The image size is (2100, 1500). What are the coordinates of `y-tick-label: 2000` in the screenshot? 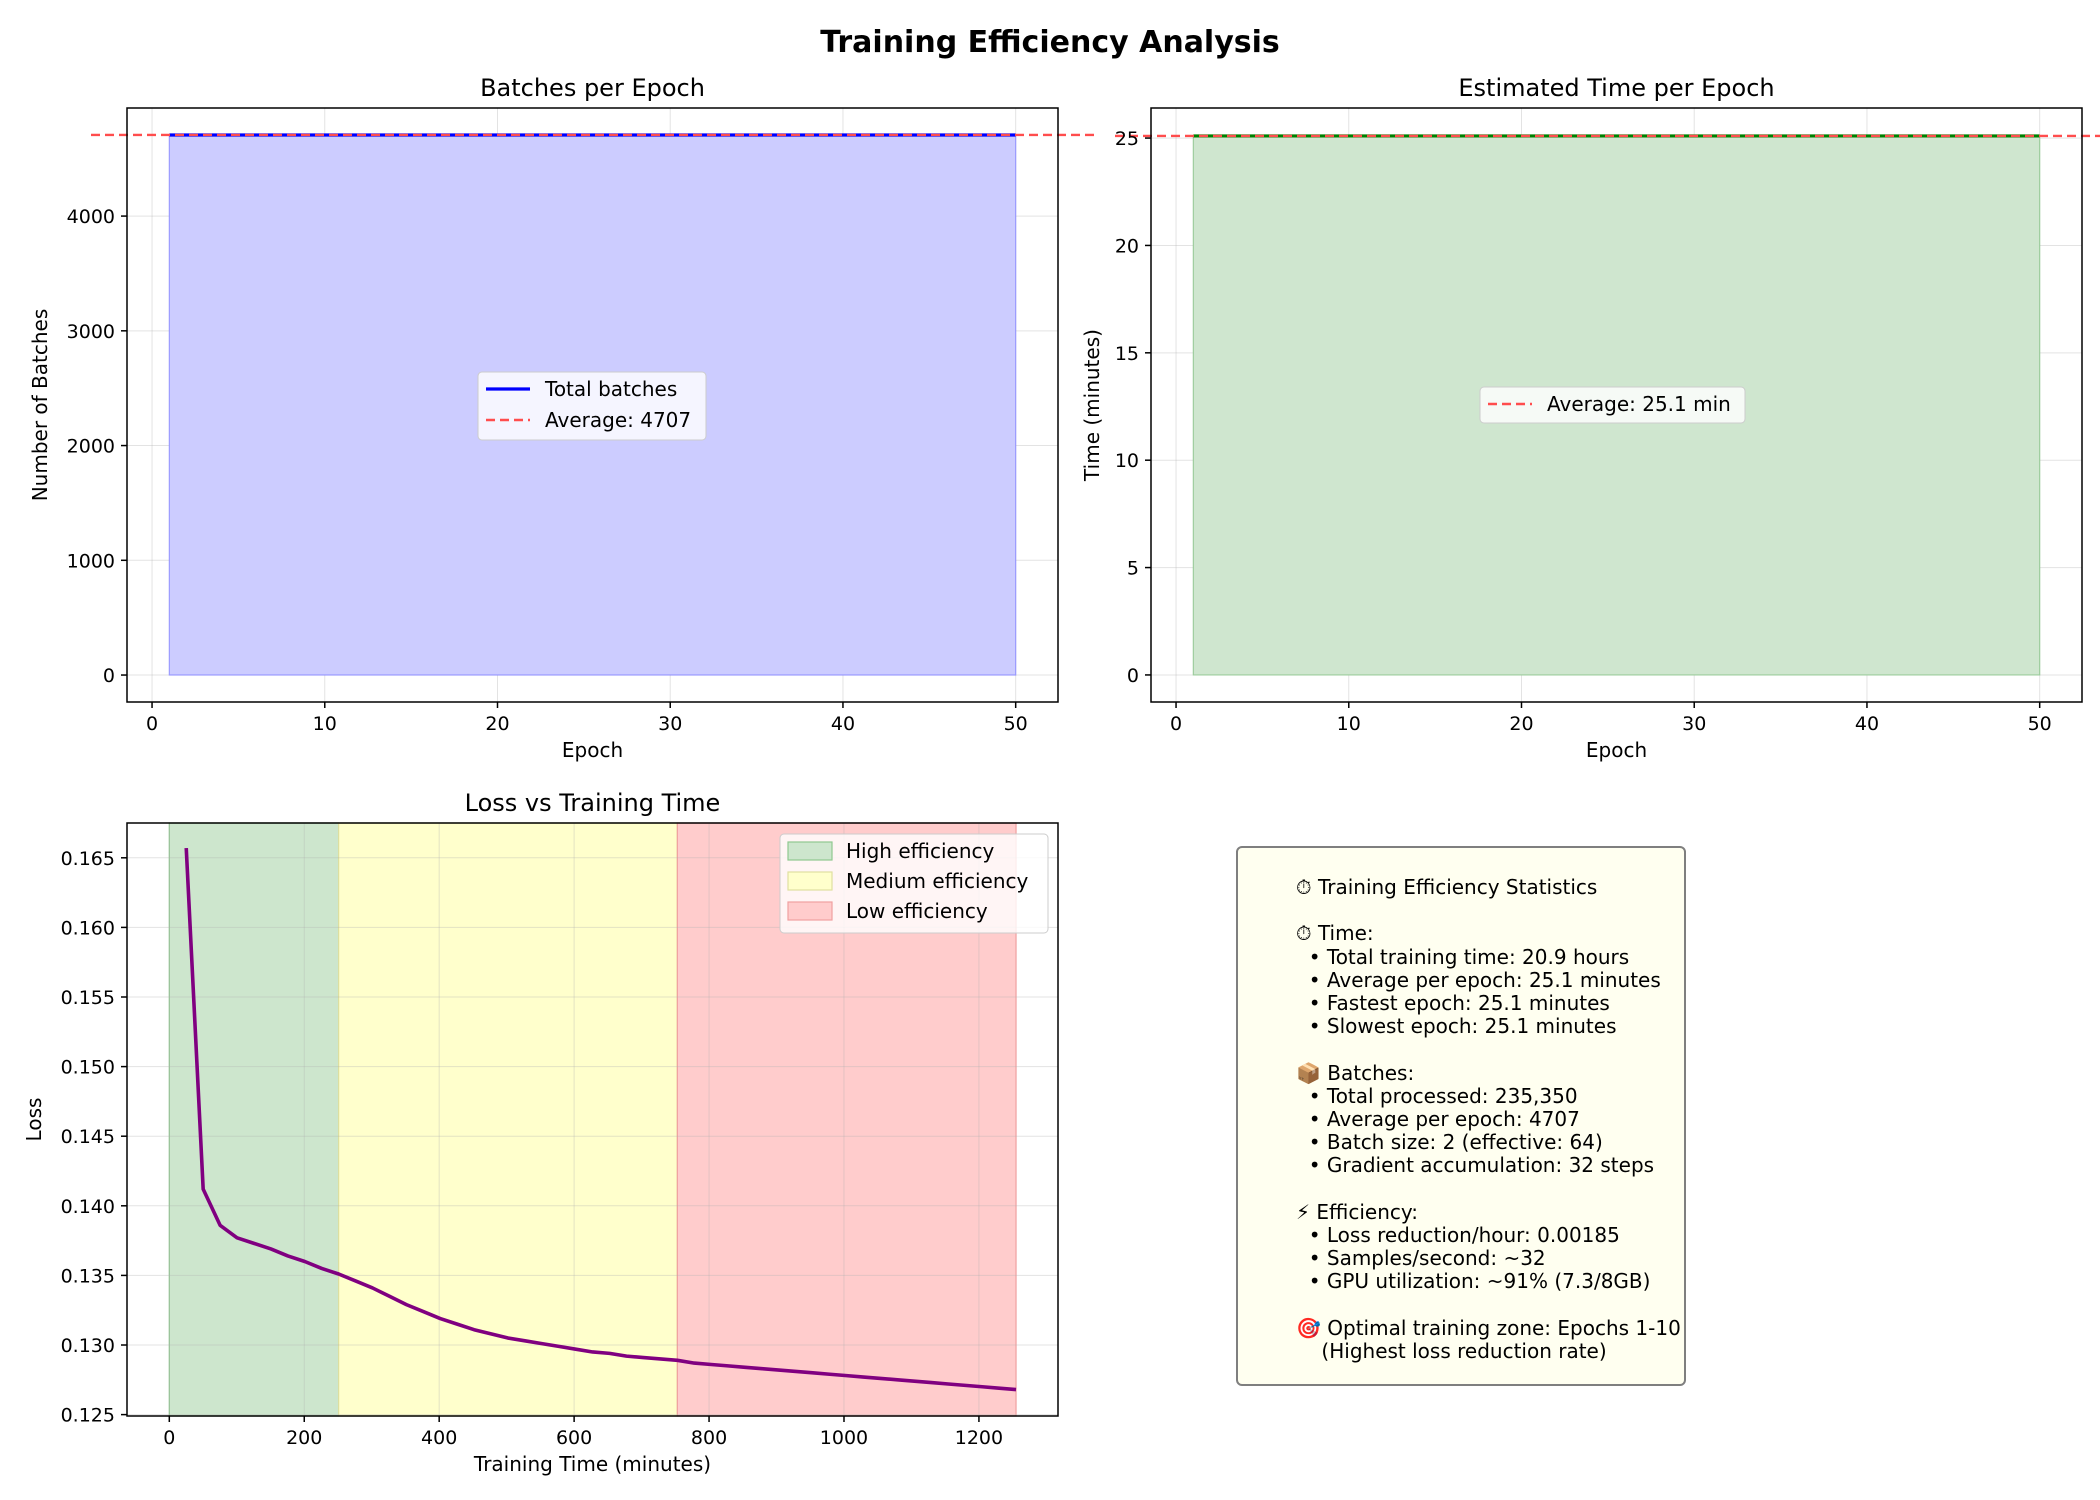 It's located at (91, 447).